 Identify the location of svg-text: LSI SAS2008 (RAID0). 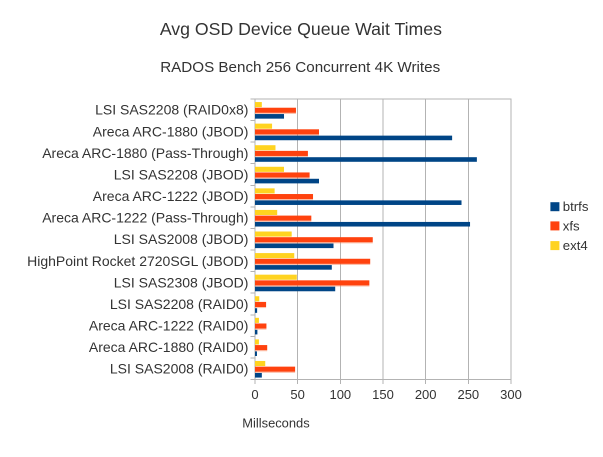
(179, 369).